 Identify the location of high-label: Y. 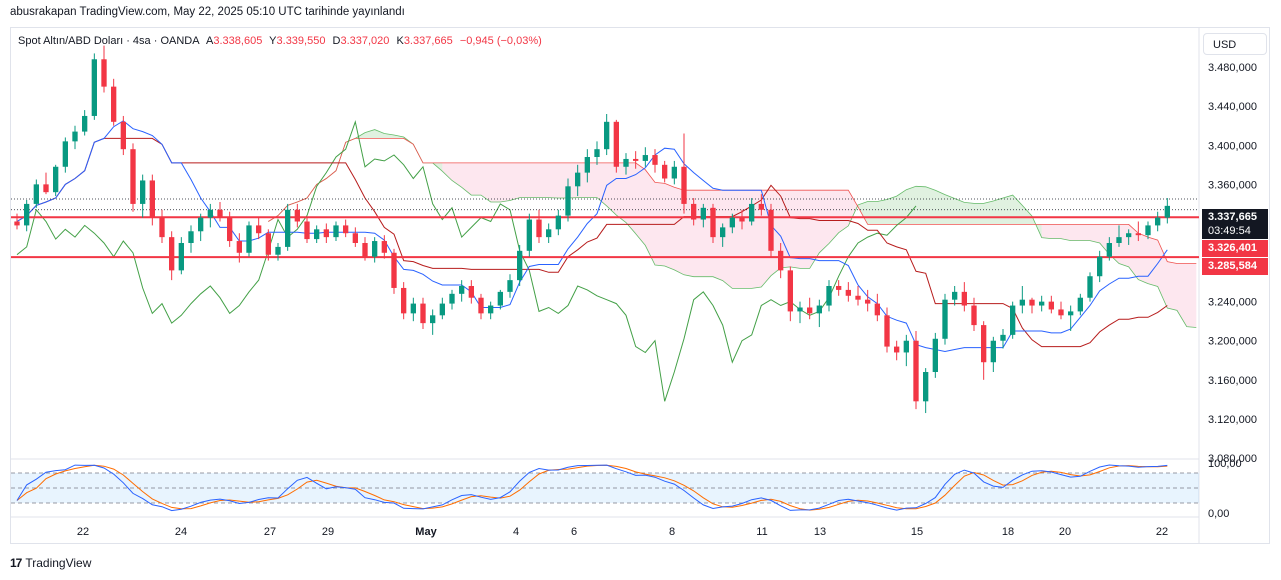
(273, 41).